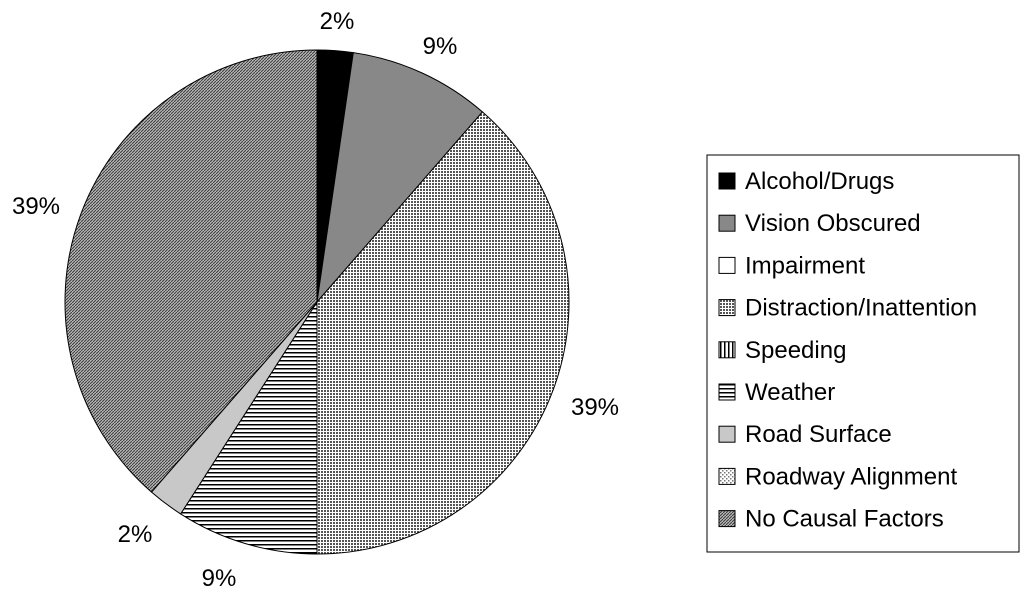 The image size is (1021, 590). What do you see at coordinates (727, 476) in the screenshot?
I see `legend-swatch-roadway-alignment` at bounding box center [727, 476].